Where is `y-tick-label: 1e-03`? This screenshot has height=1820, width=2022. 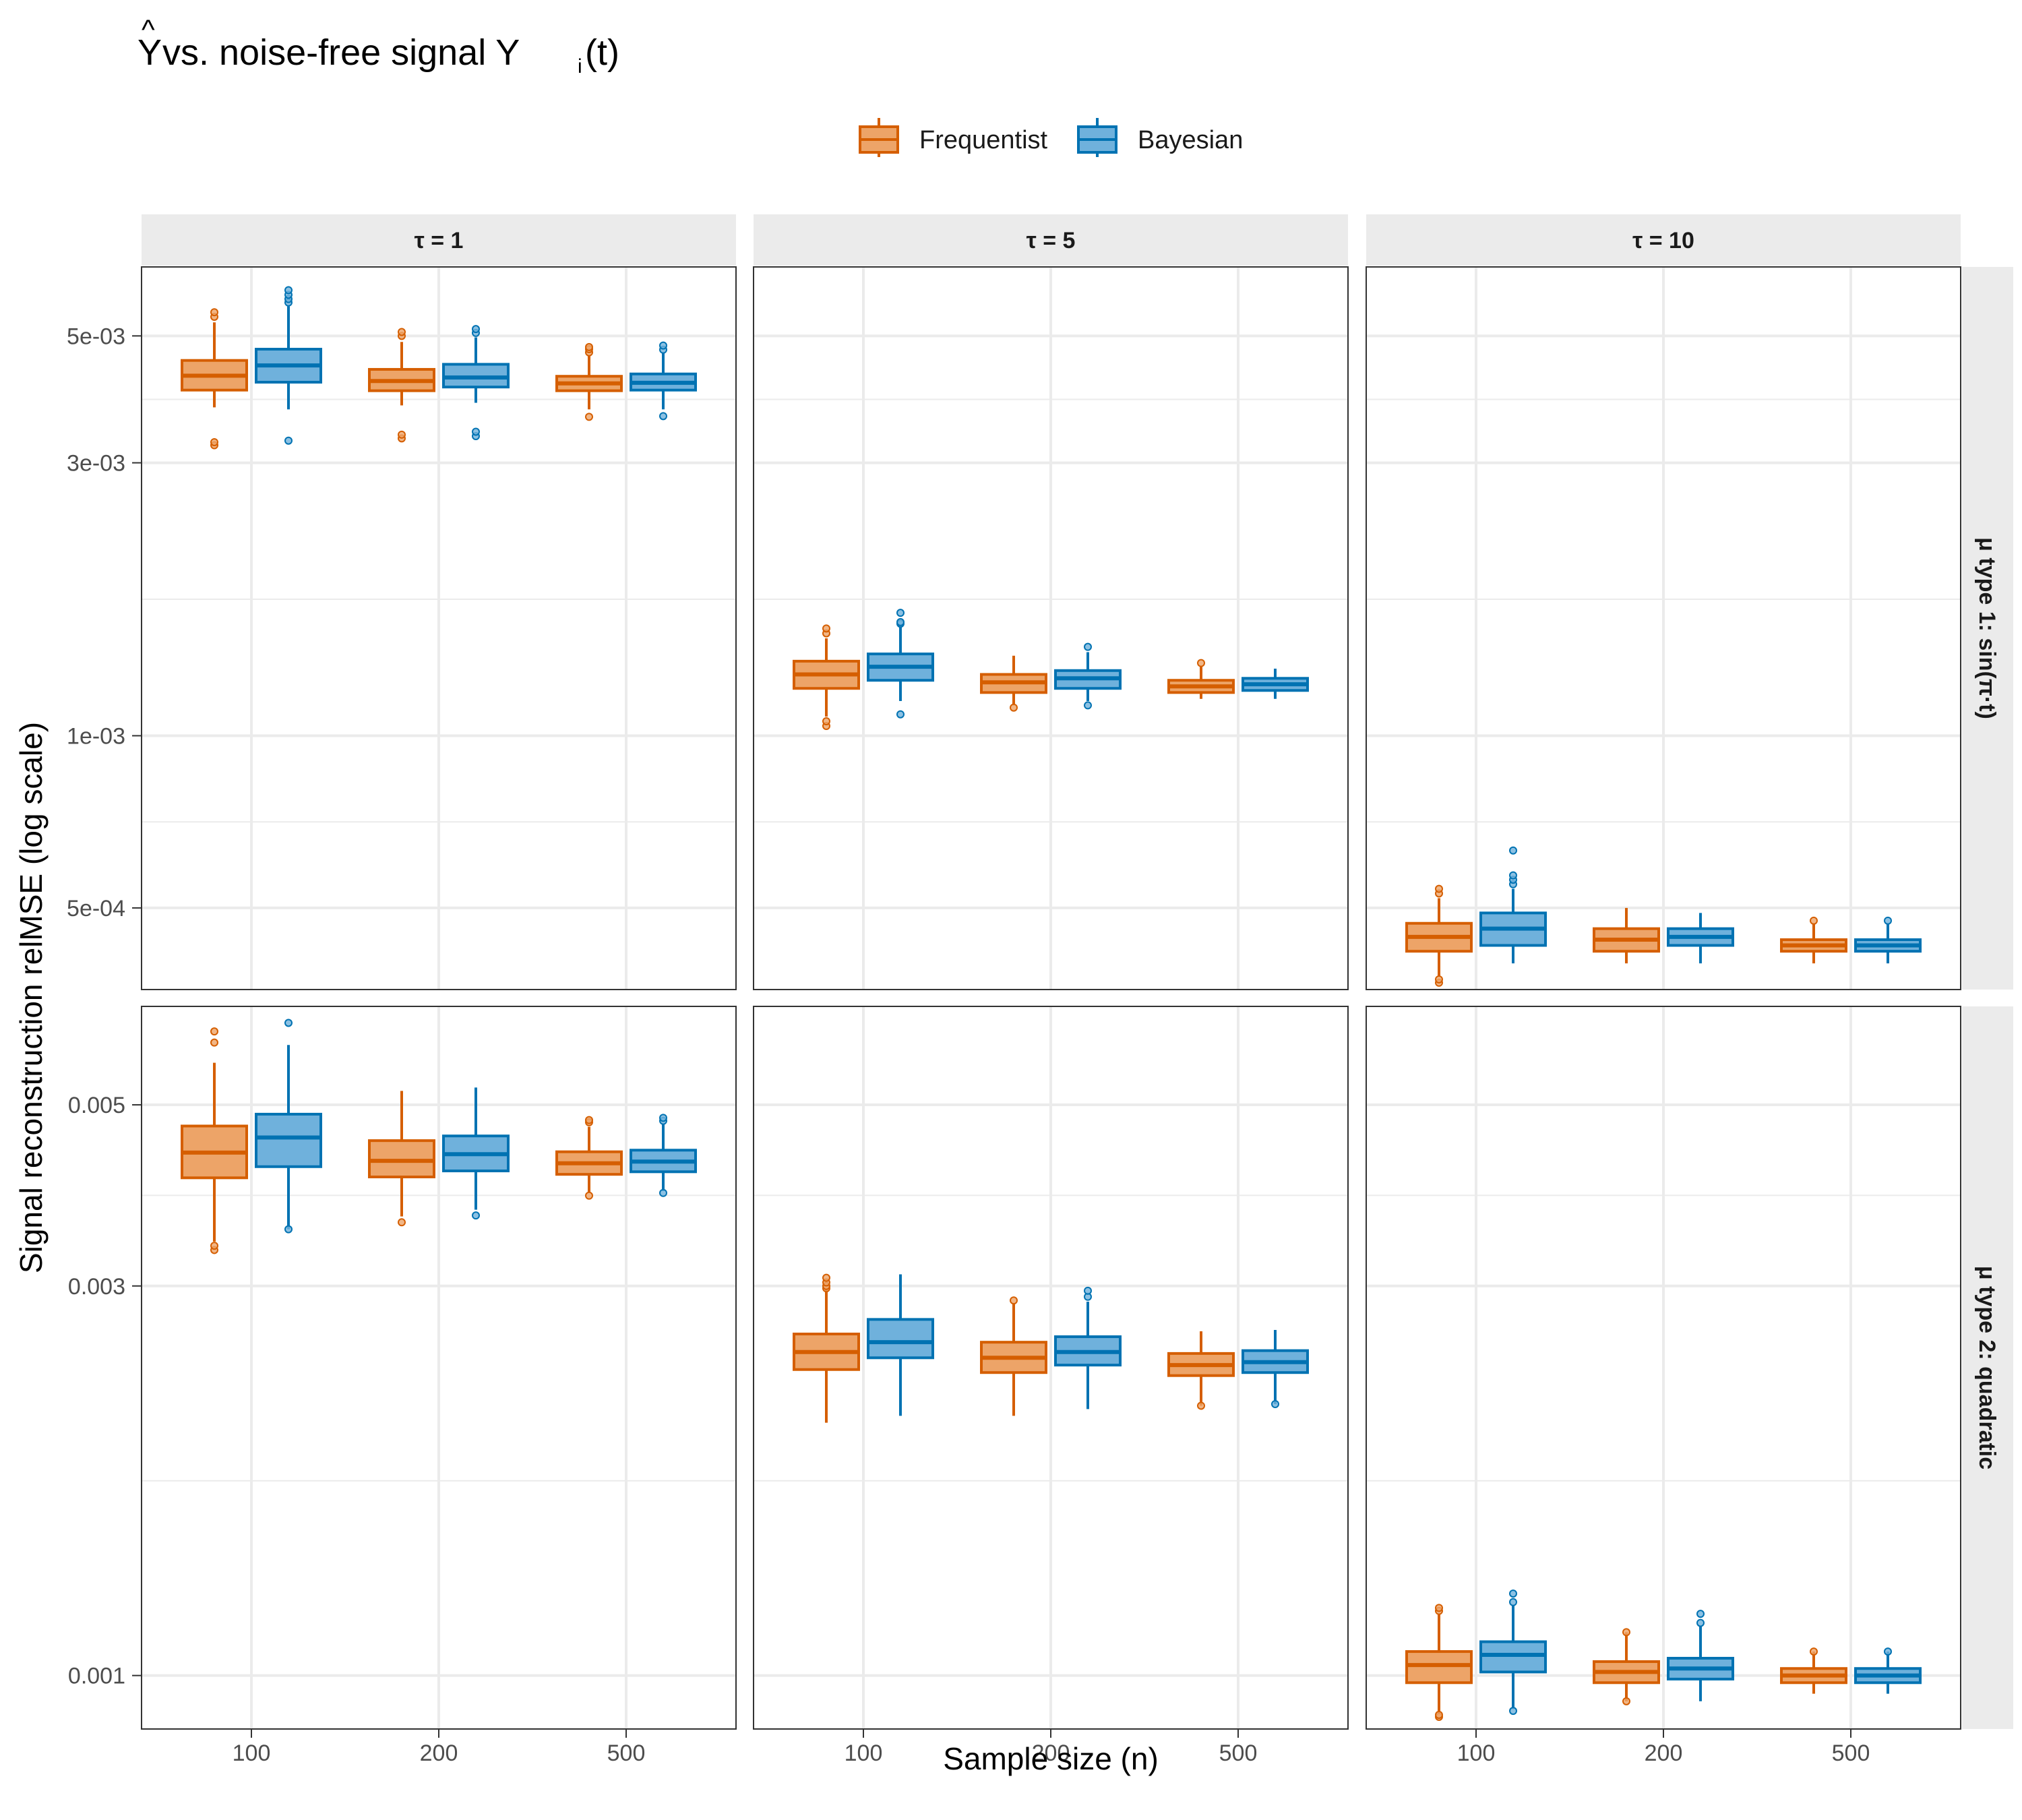 y-tick-label: 1e-03 is located at coordinates (96, 736).